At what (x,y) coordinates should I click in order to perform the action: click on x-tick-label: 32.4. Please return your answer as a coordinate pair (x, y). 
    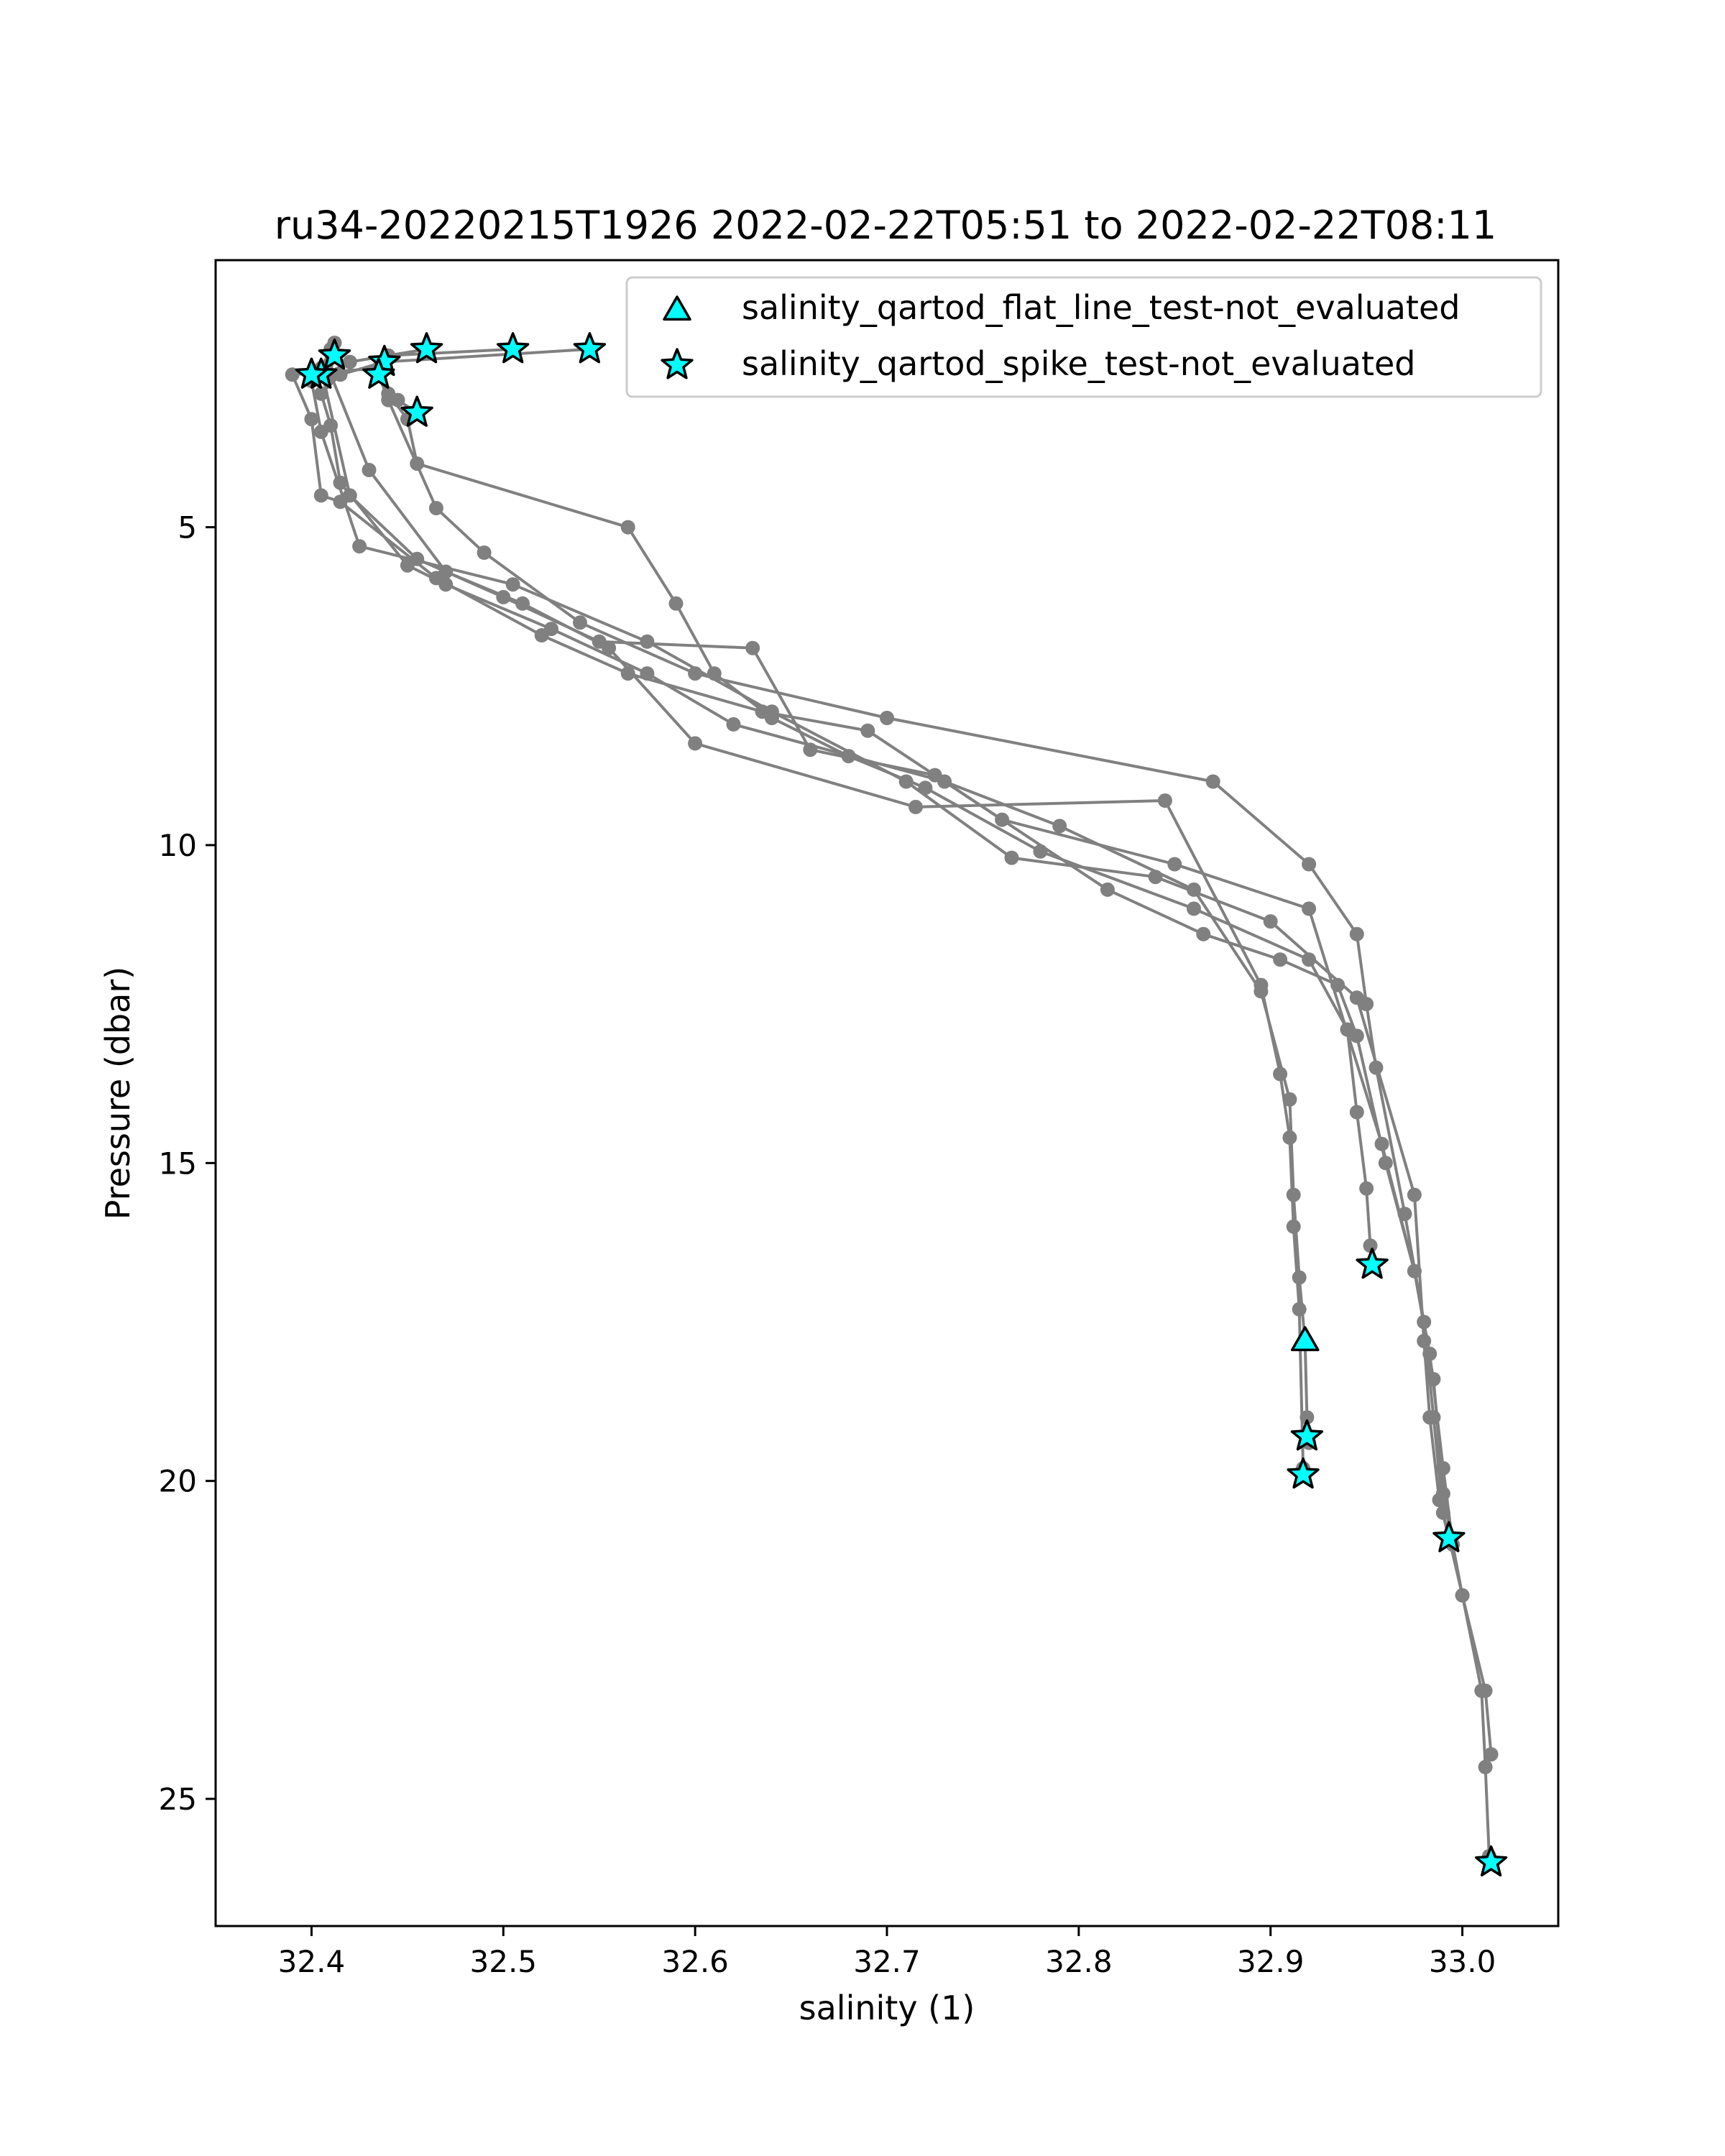
    Looking at the image, I should click on (312, 1961).